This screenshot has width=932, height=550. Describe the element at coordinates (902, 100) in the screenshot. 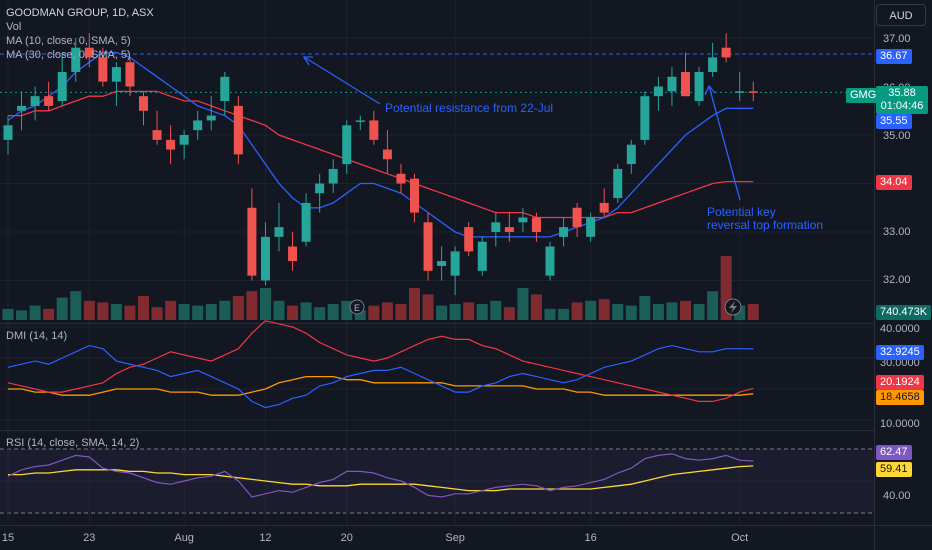

I see `last-price-label: 35.88 01:04:46` at that location.